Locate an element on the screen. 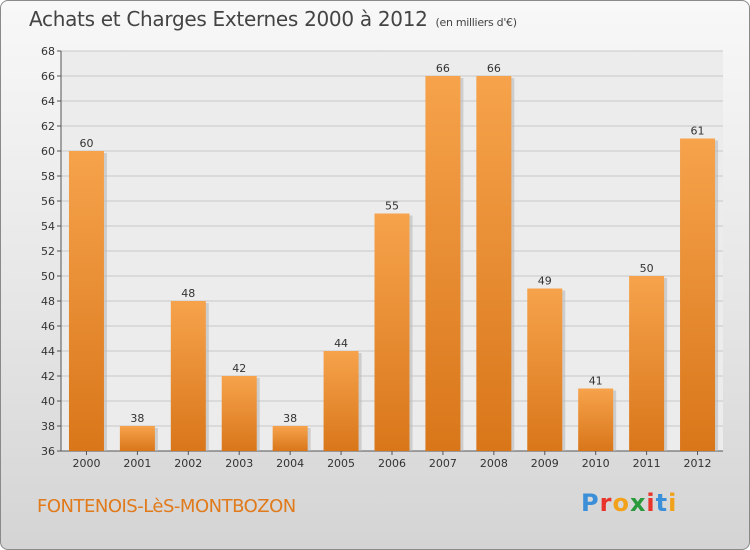  proxiti-logo: Proxiti is located at coordinates (629, 503).